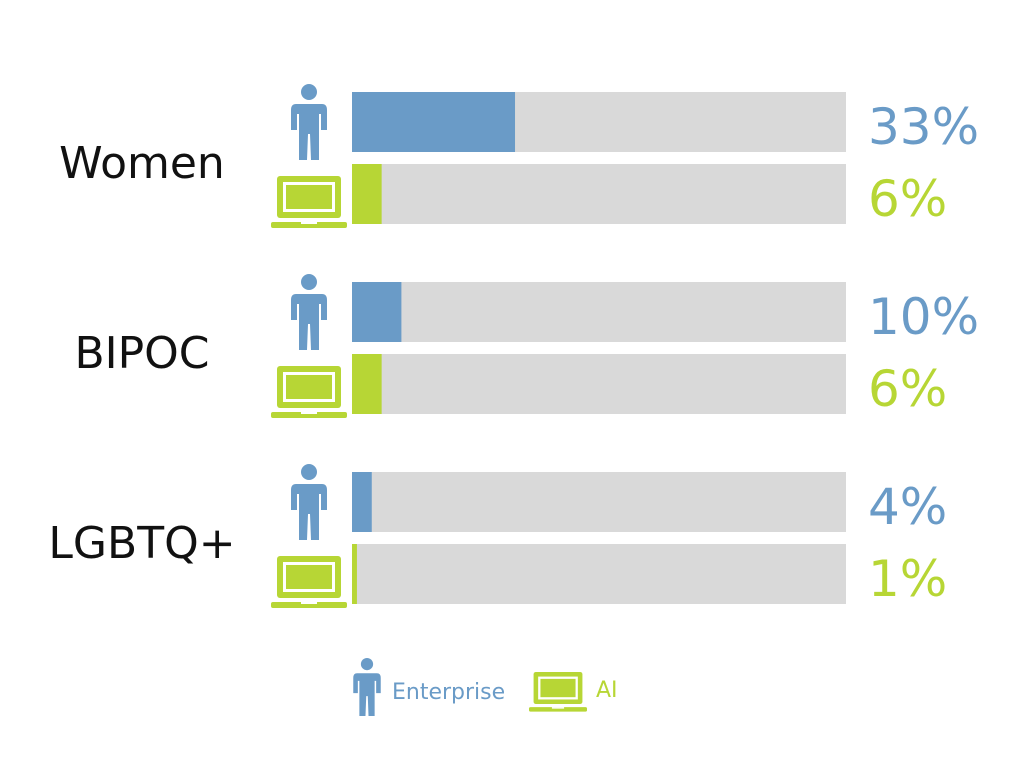 Image resolution: width=1024 pixels, height=768 pixels. I want to click on data-label: 1%, so click(907, 579).